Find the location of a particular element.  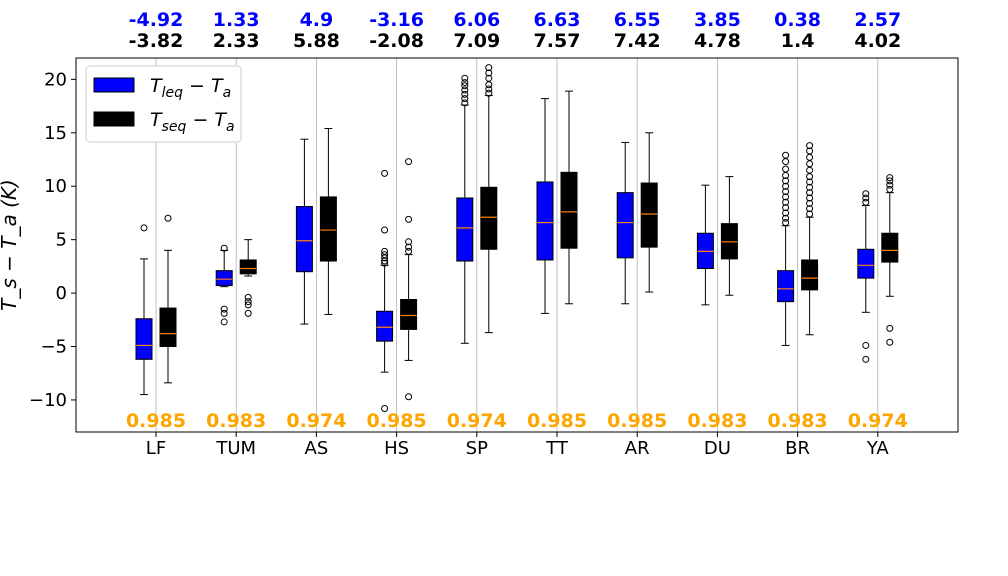

top-label-leq-ya: 2.57 is located at coordinates (877, 20).